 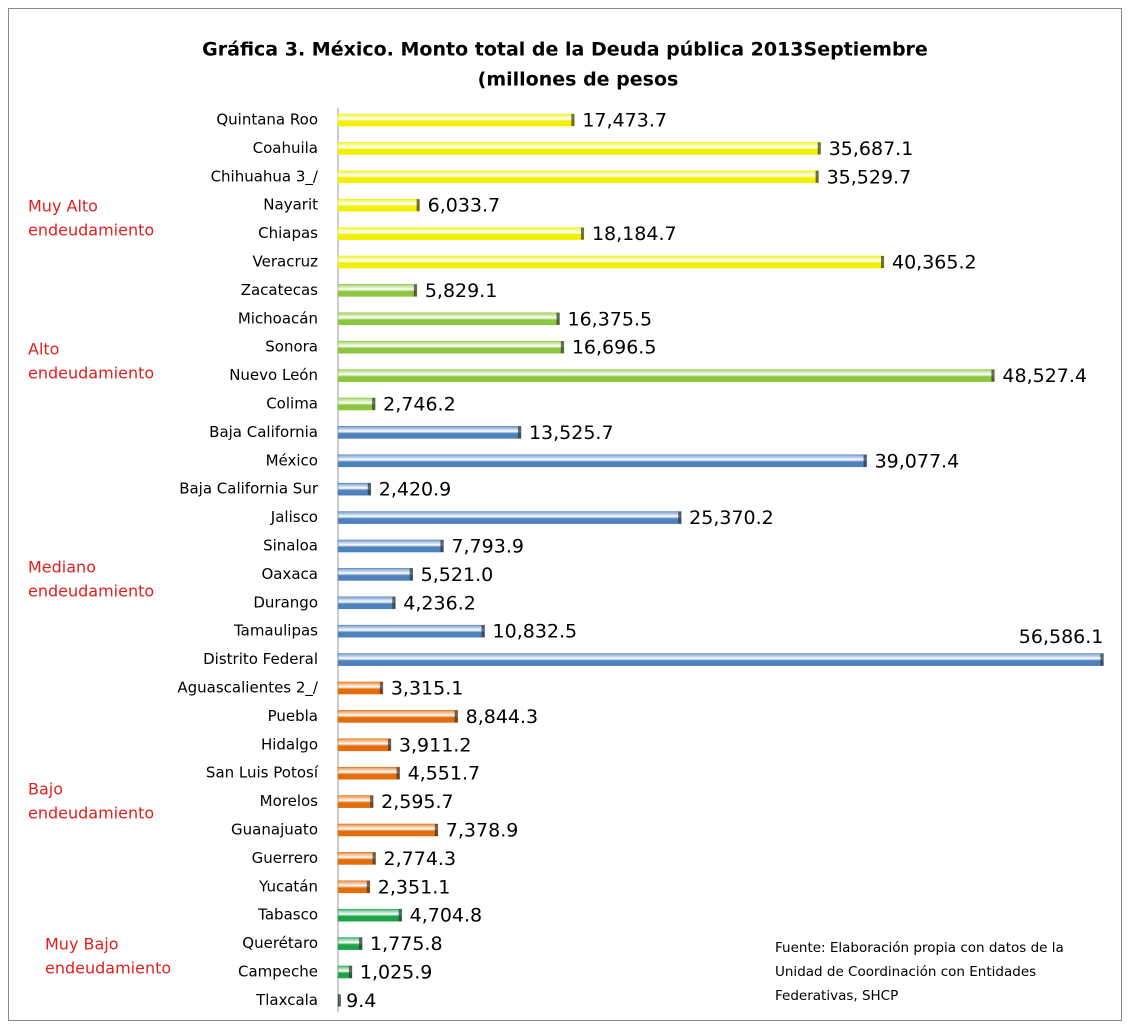 What do you see at coordinates (288, 233) in the screenshot?
I see `category-label: Chiapas` at bounding box center [288, 233].